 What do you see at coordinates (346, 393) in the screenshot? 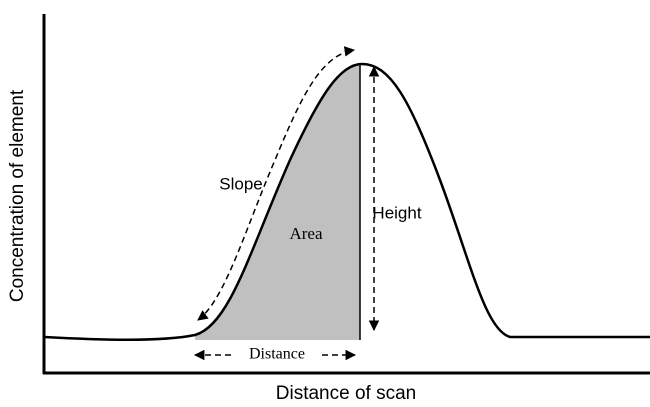
I see `x-axis-label: Distance of scan` at bounding box center [346, 393].